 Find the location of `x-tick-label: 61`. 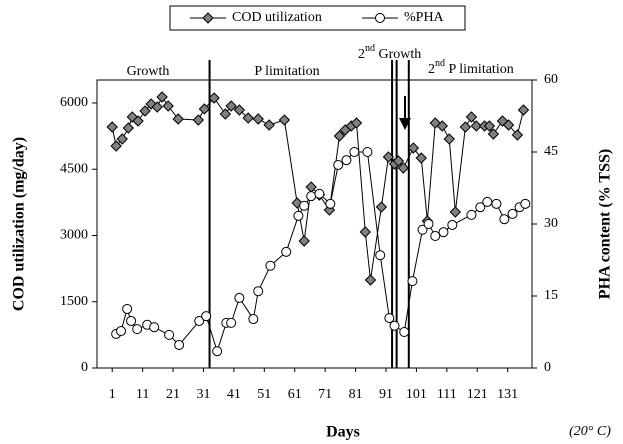

x-tick-label: 61 is located at coordinates (295, 394).